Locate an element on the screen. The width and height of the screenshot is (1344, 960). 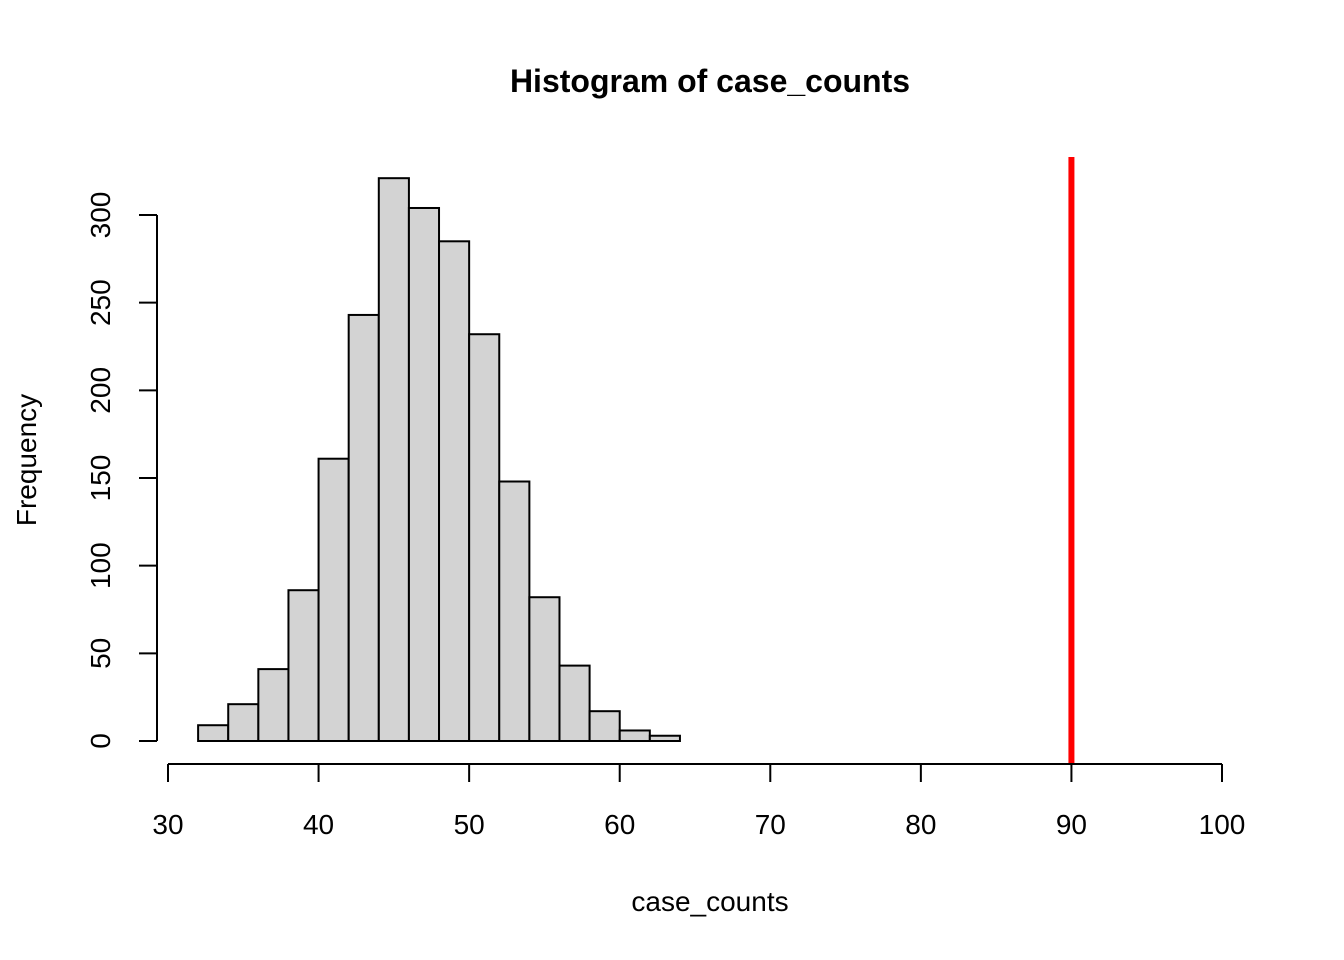
x-axis-label: case_counts is located at coordinates (709, 901).